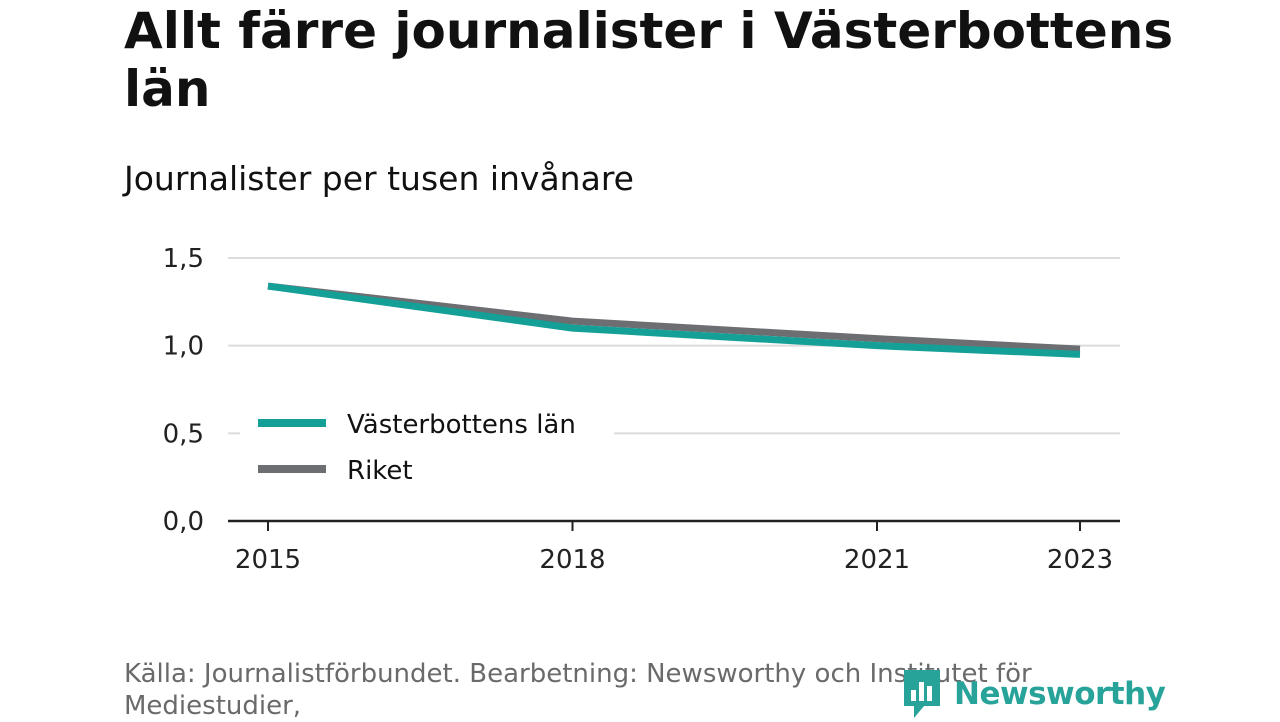 This screenshot has height=722, width=1280. I want to click on newsworthy-logo-icon, so click(922, 694).